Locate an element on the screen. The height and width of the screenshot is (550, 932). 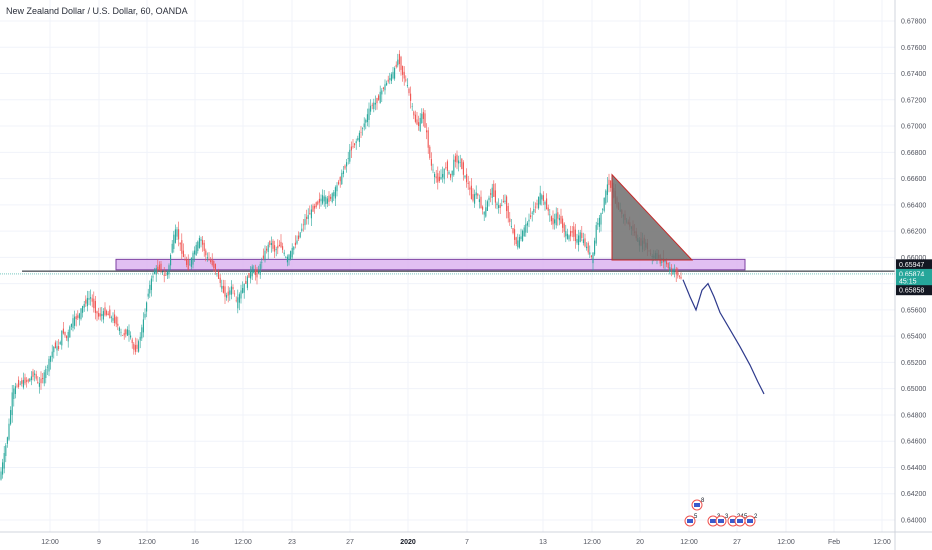
x-tick-label: 23 is located at coordinates (292, 542).